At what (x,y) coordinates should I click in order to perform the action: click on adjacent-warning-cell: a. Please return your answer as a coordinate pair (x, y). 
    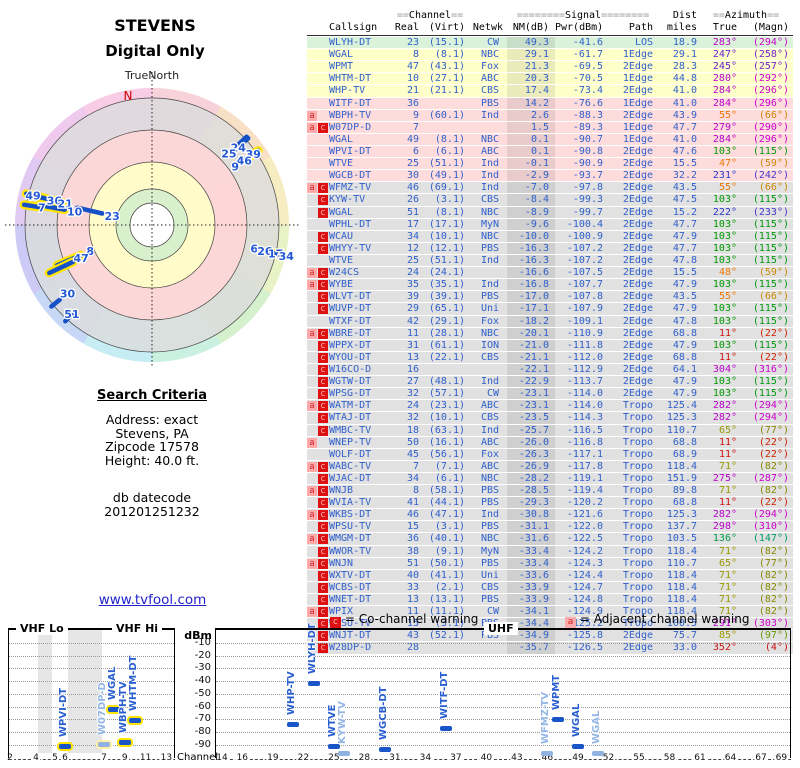
    Looking at the image, I should click on (312, 273).